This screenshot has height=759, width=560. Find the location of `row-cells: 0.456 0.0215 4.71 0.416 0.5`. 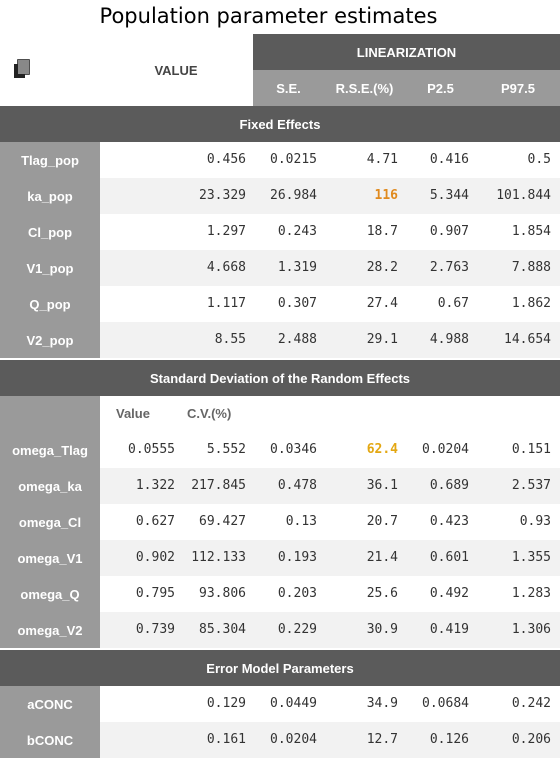

row-cells: 0.456 0.0215 4.71 0.416 0.5 is located at coordinates (330, 160).